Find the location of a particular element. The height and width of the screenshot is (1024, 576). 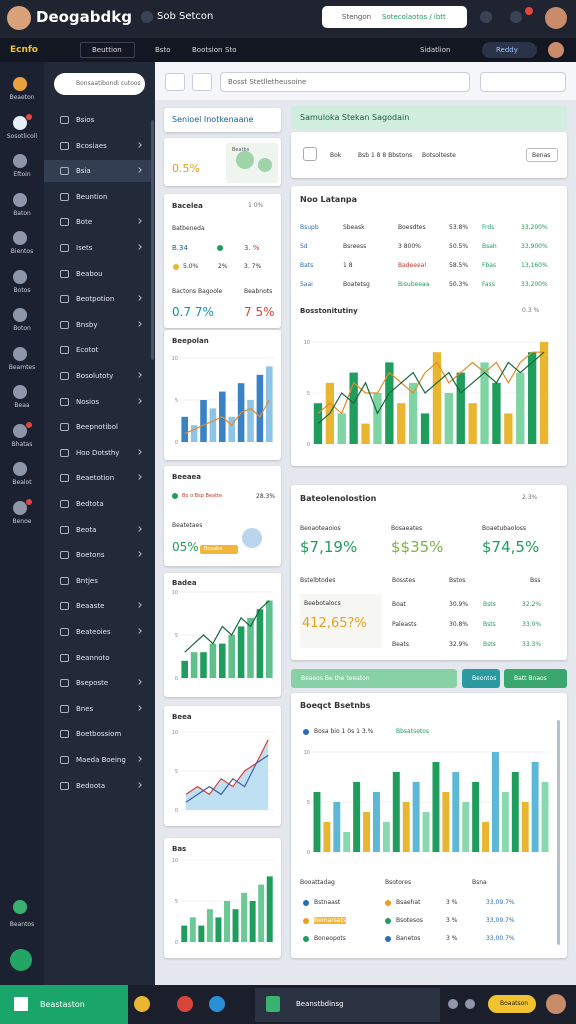

sidebar-item: Beepnotibol is located at coordinates (97, 427).